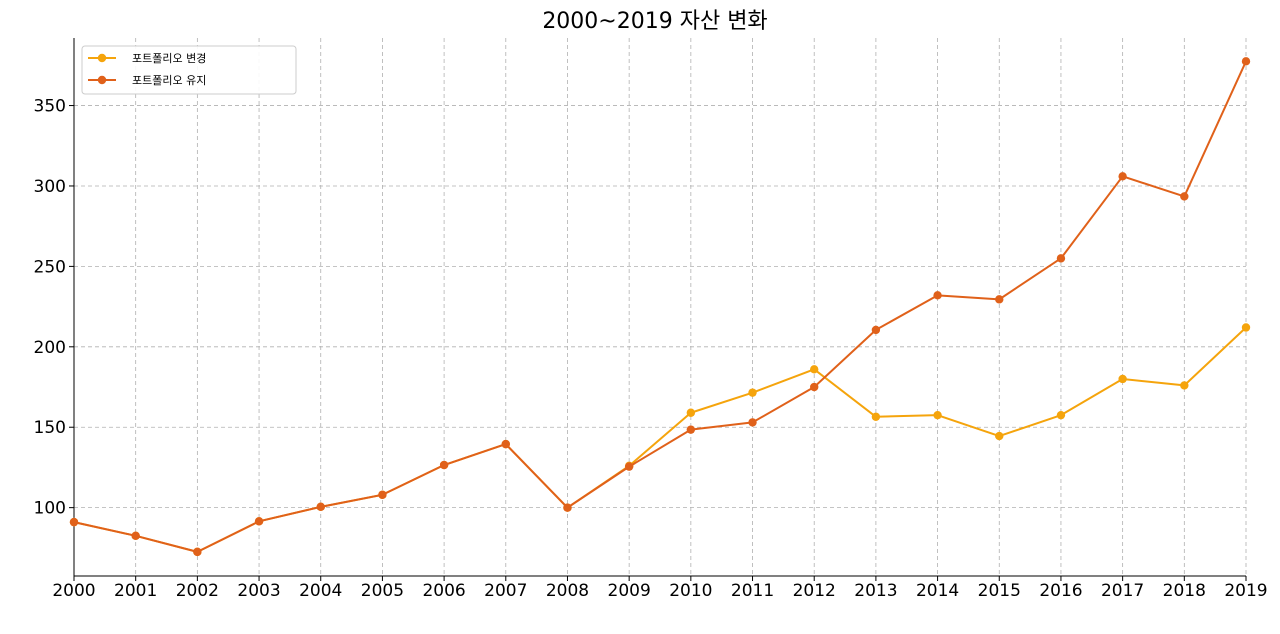  I want to click on y-axis-ticks: 100 150 200 250 300 350, so click(54, 308).